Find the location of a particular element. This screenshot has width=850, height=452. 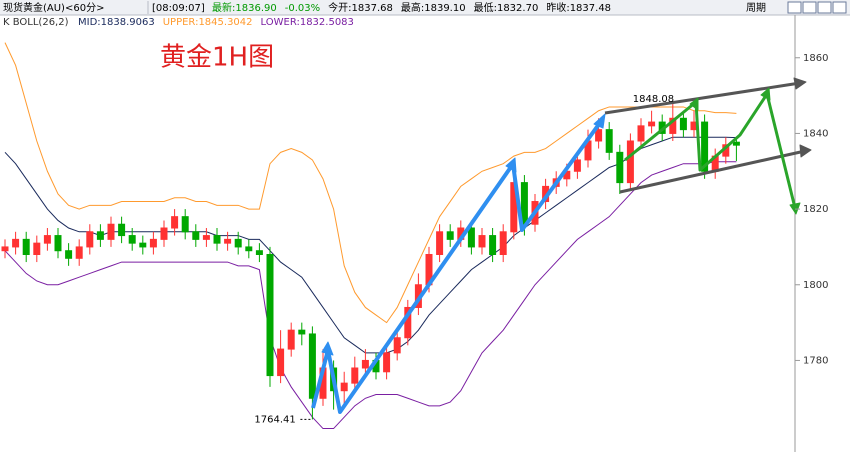

indicator: K BOLL(26,2) is located at coordinates (36, 22).